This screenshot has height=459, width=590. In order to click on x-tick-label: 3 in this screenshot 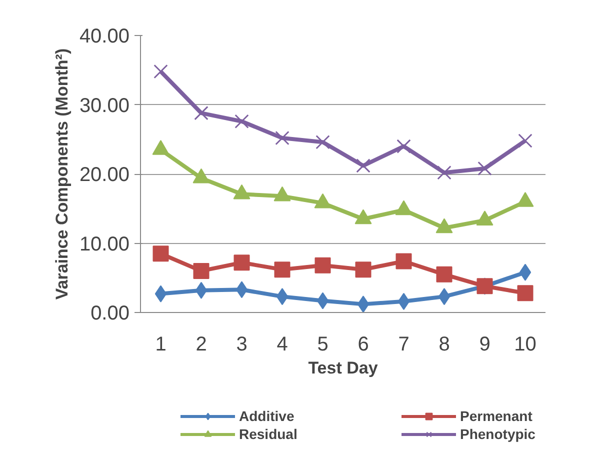, I will do `click(242, 345)`.